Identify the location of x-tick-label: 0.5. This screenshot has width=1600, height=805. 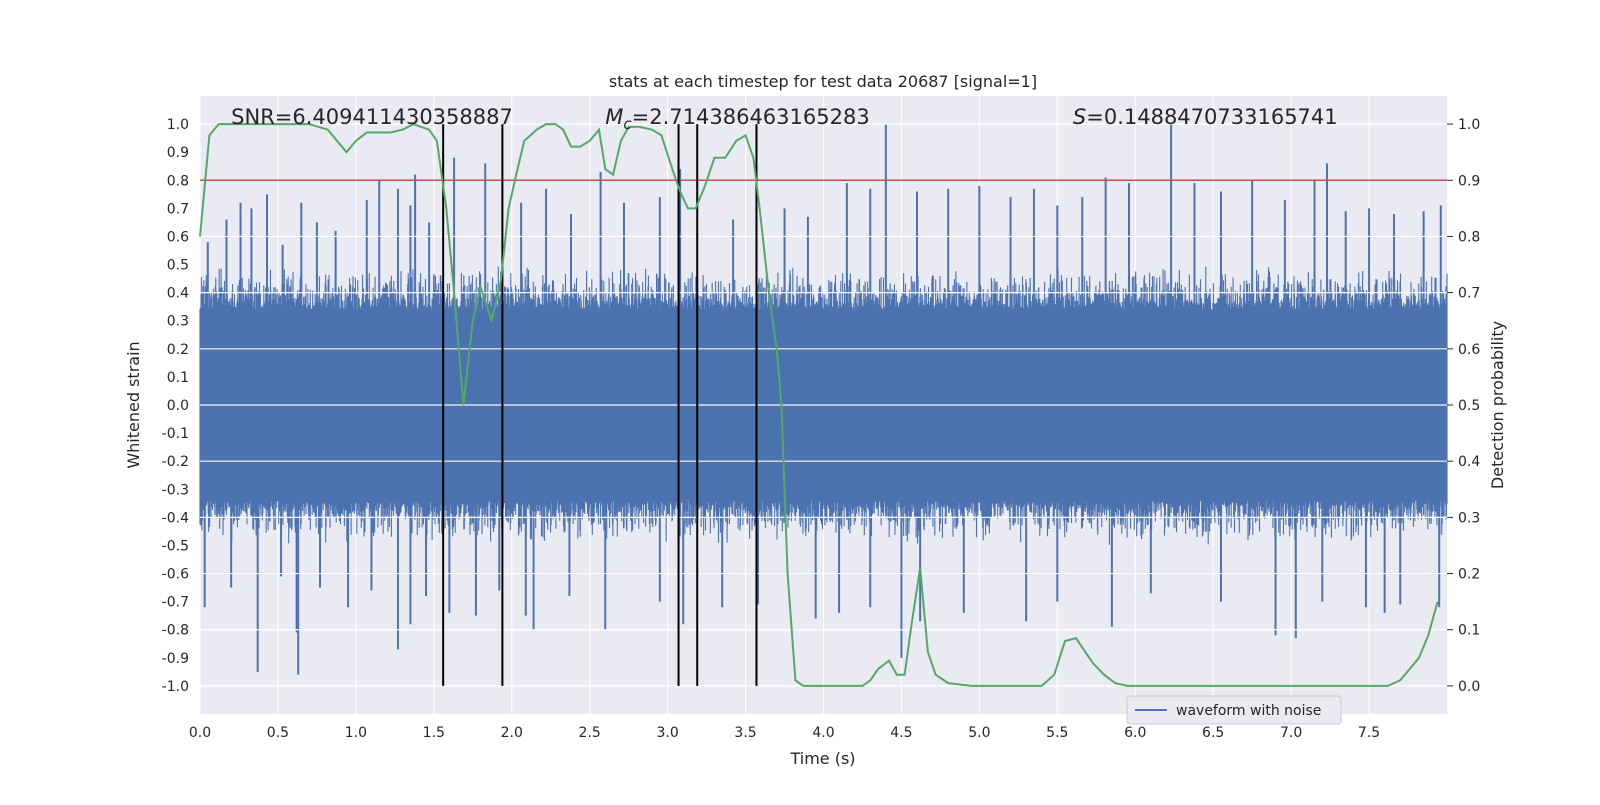
(278, 733).